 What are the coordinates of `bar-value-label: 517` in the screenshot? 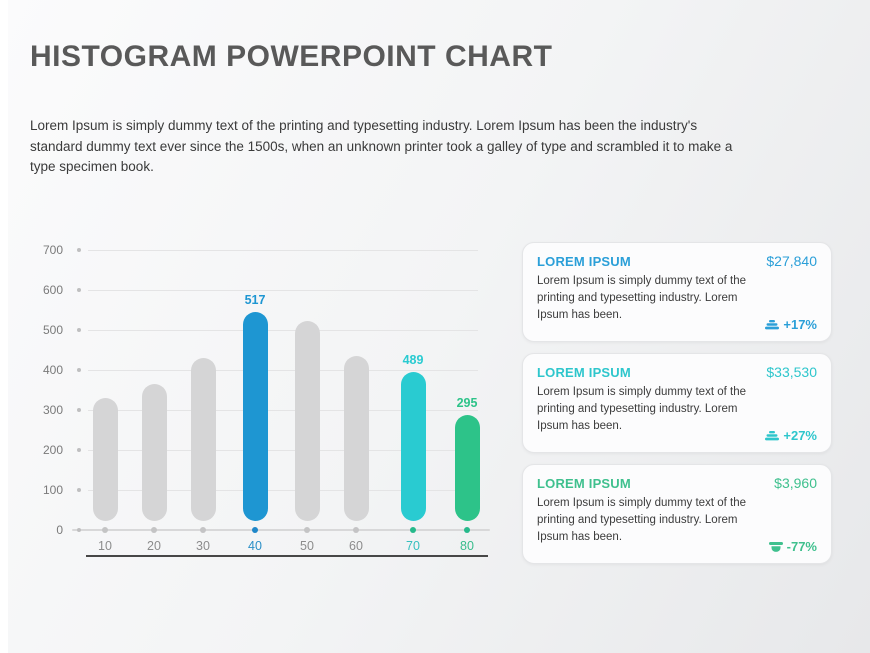 It's located at (255, 300).